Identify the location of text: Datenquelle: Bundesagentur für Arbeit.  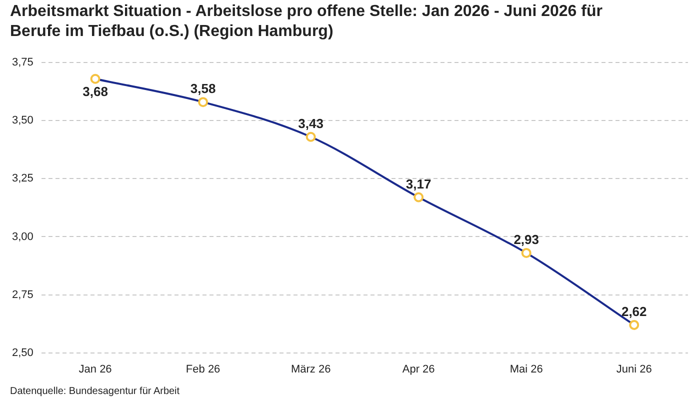
(95, 391).